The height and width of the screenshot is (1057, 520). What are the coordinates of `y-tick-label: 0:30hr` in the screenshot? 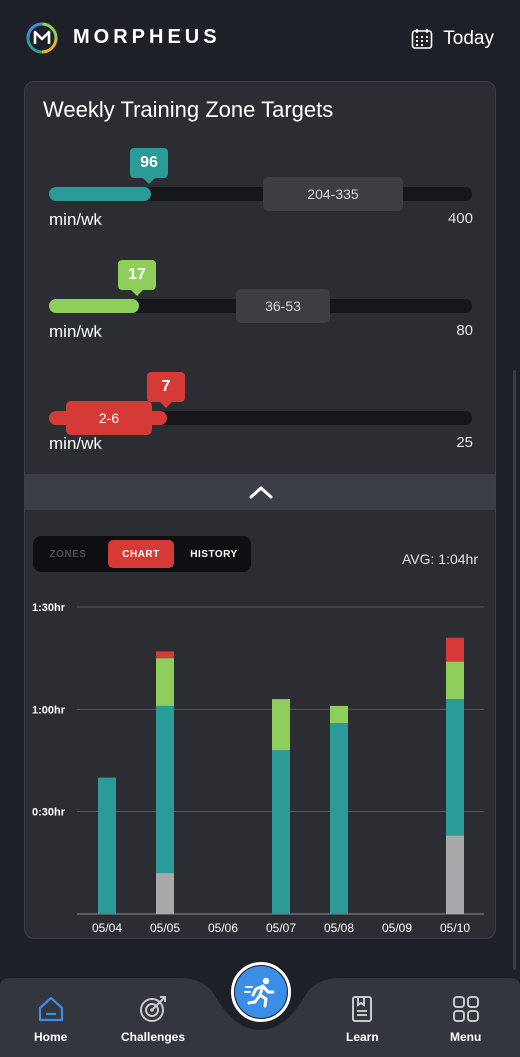 It's located at (49, 813).